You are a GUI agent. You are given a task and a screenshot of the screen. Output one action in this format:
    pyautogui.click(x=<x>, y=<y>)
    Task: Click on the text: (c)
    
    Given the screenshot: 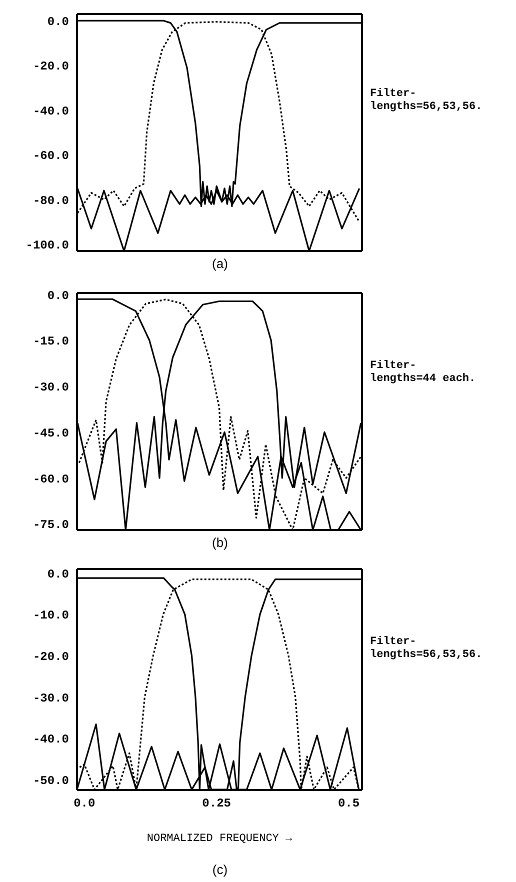 What is the action you would take?
    pyautogui.click(x=220, y=869)
    